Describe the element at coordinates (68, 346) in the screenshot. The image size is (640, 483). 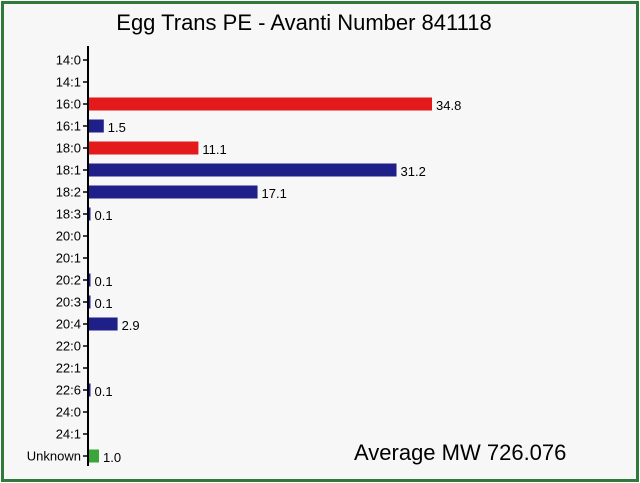
I see `y-tick-label: 22:0` at that location.